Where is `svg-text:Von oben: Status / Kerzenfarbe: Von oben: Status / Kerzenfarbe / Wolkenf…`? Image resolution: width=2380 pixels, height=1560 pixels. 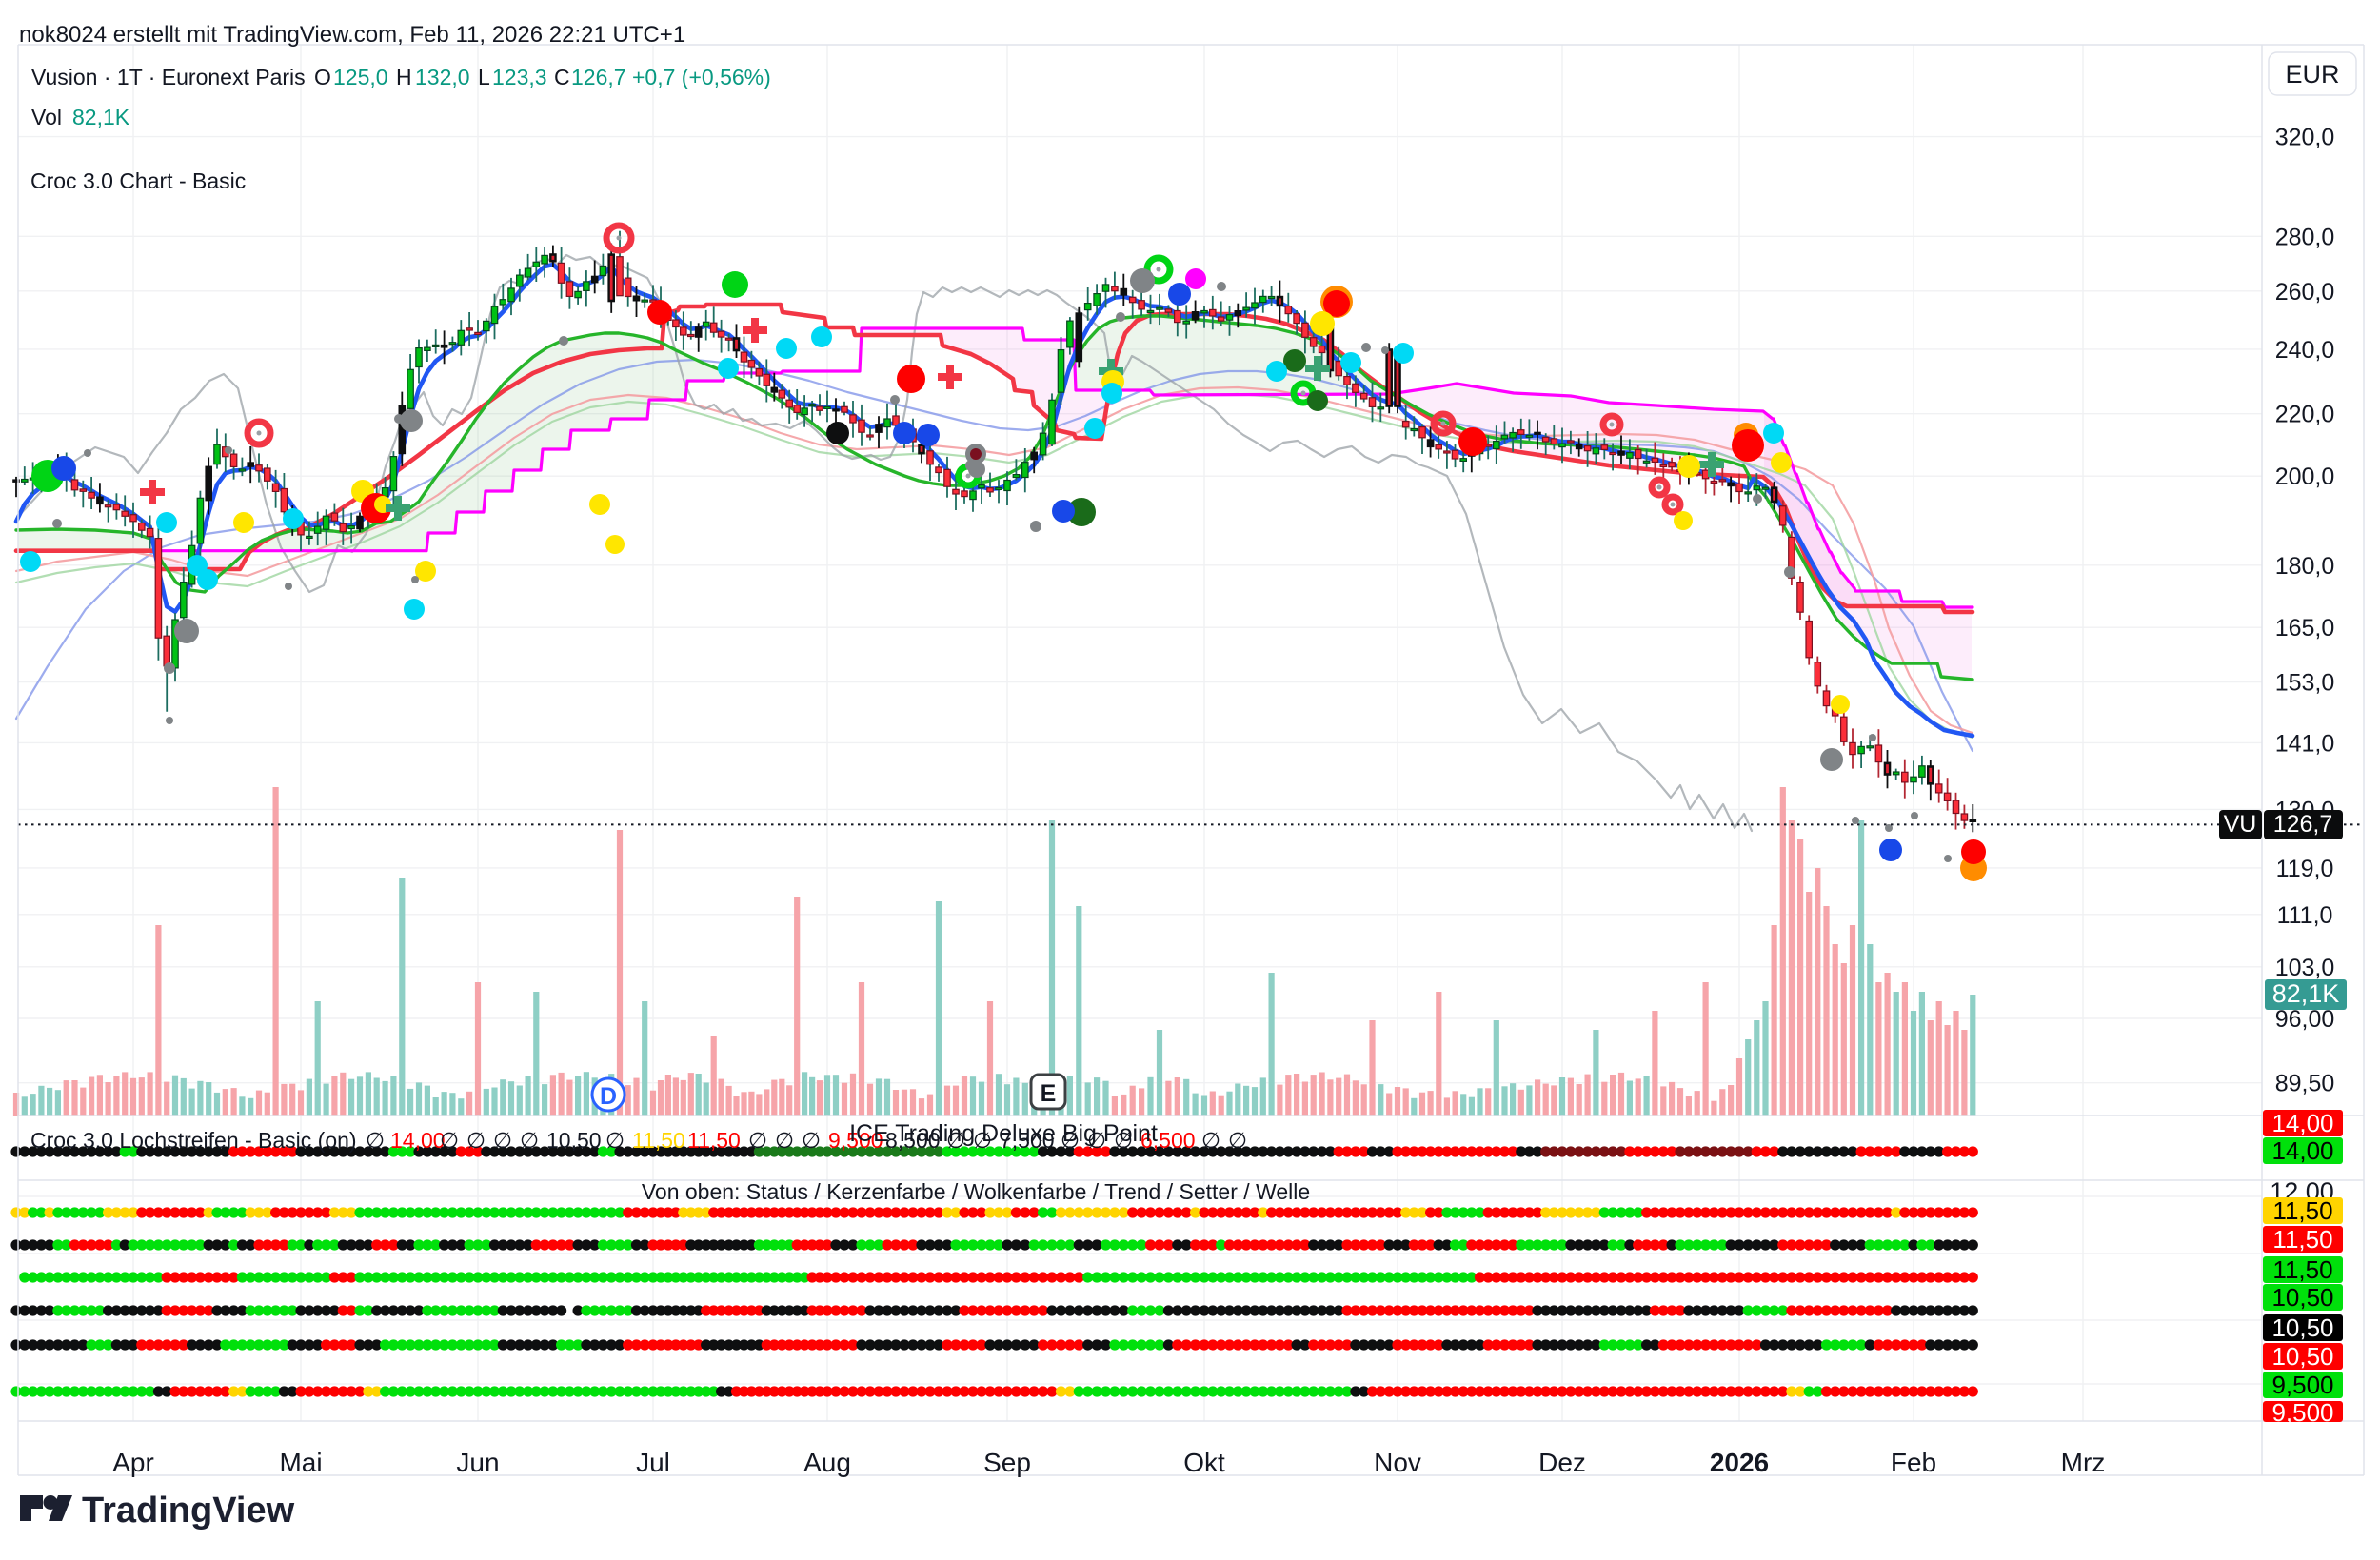 svg-text:Von oben: Status / Kerzenfarbe: Von oben: Status / Kerzenfarbe / Wolkenf… is located at coordinates (976, 1191).